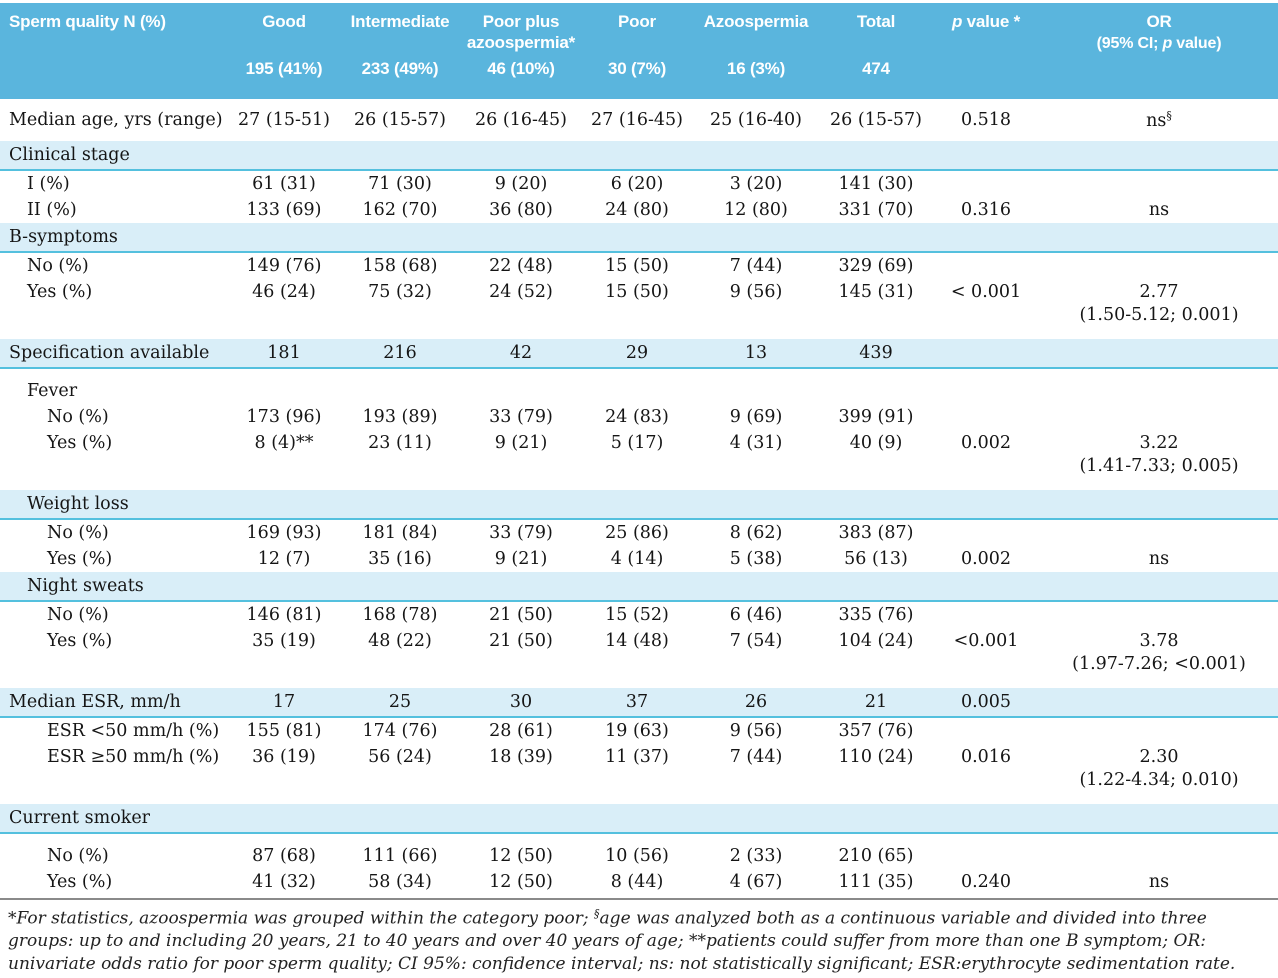 This screenshot has height=978, width=1278. Describe the element at coordinates (756, 416) in the screenshot. I see `value-cell: 9 (69)` at that location.